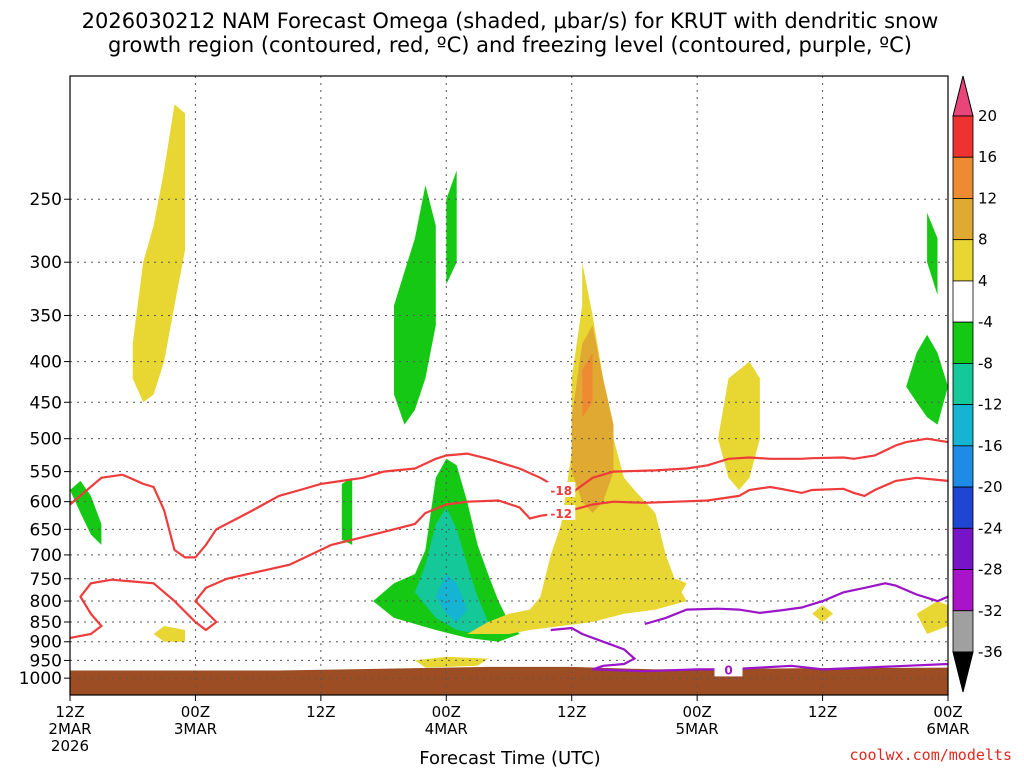 The height and width of the screenshot is (768, 1024). Describe the element at coordinates (983, 240) in the screenshot. I see `colorbar-label: 8` at that location.